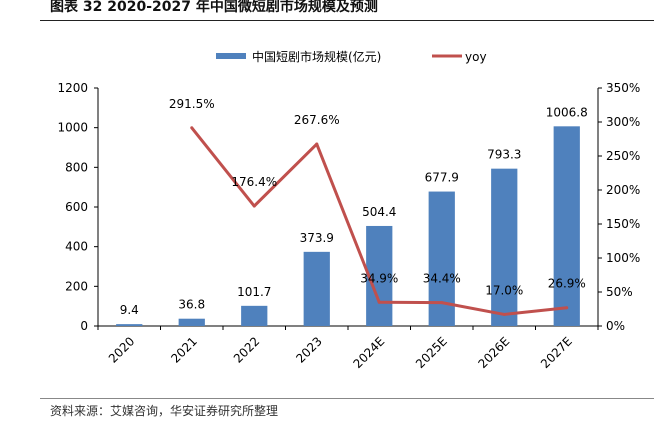 This screenshot has height=424, width=654. Describe the element at coordinates (164, 411) in the screenshot. I see `source-note: 资料来源：艾媒咨询，华安证券研究所整理` at that location.